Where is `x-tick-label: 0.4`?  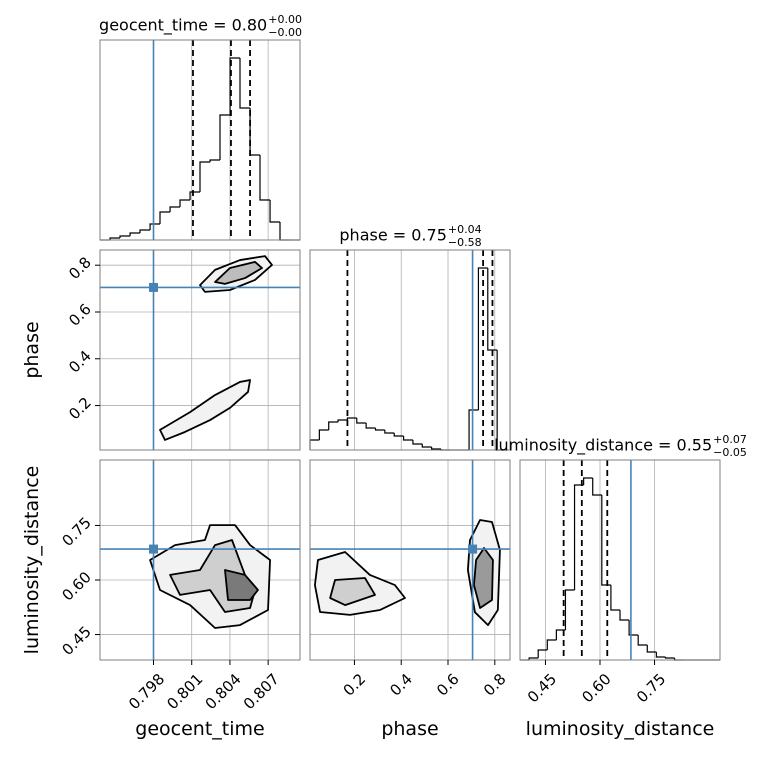 x-tick-label: 0.4 is located at coordinates (401, 685).